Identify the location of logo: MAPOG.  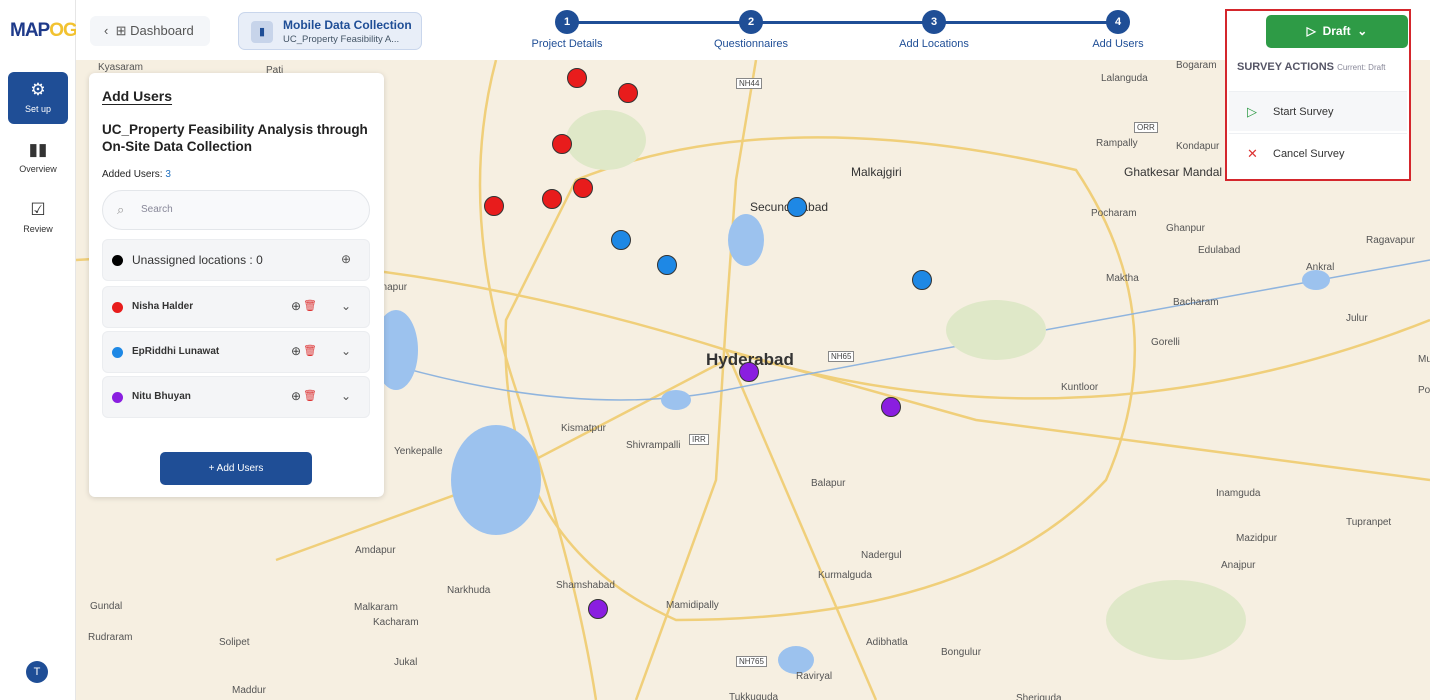
(44, 30).